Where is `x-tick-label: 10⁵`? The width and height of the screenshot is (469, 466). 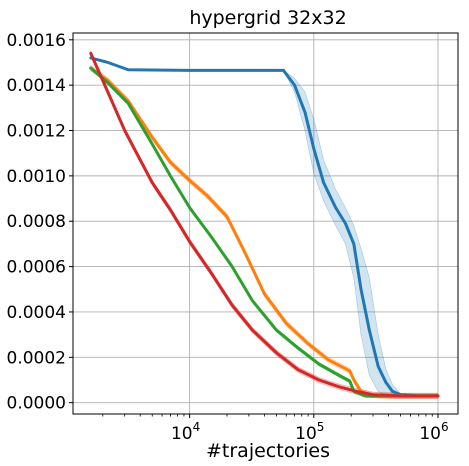 x-tick-label: 10⁵ is located at coordinates (309, 432).